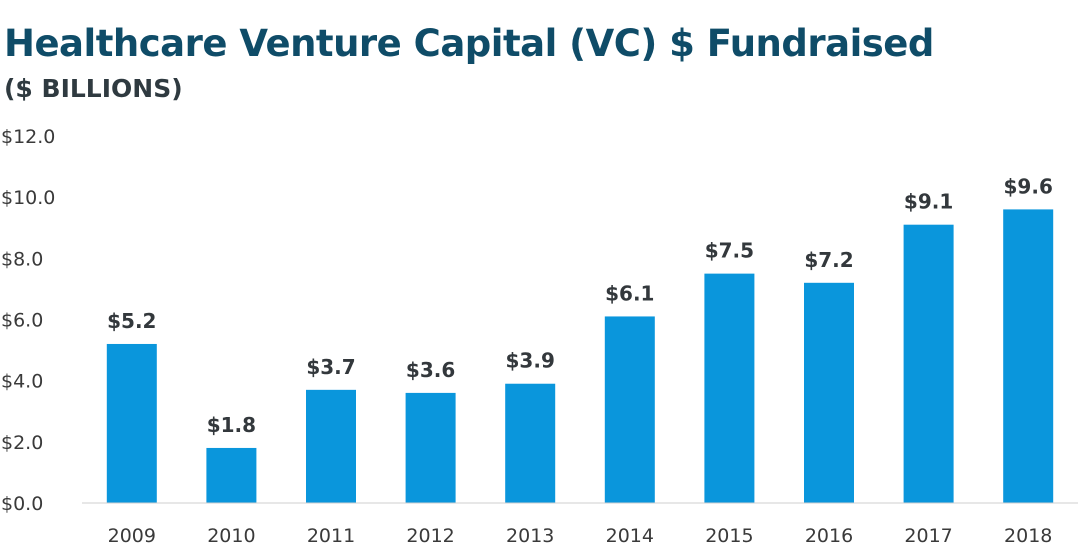 The image size is (1080, 560). Describe the element at coordinates (829, 536) in the screenshot. I see `x-tick-label: 2016` at that location.